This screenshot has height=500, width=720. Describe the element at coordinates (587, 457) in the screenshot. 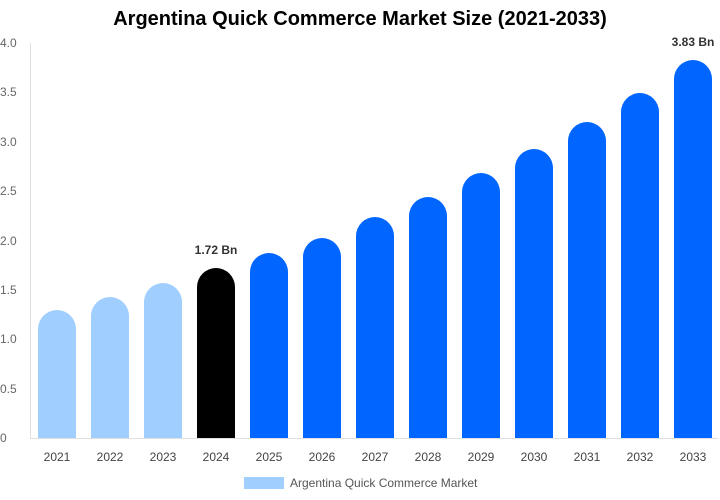

I see `x-tick-label: 2031` at that location.